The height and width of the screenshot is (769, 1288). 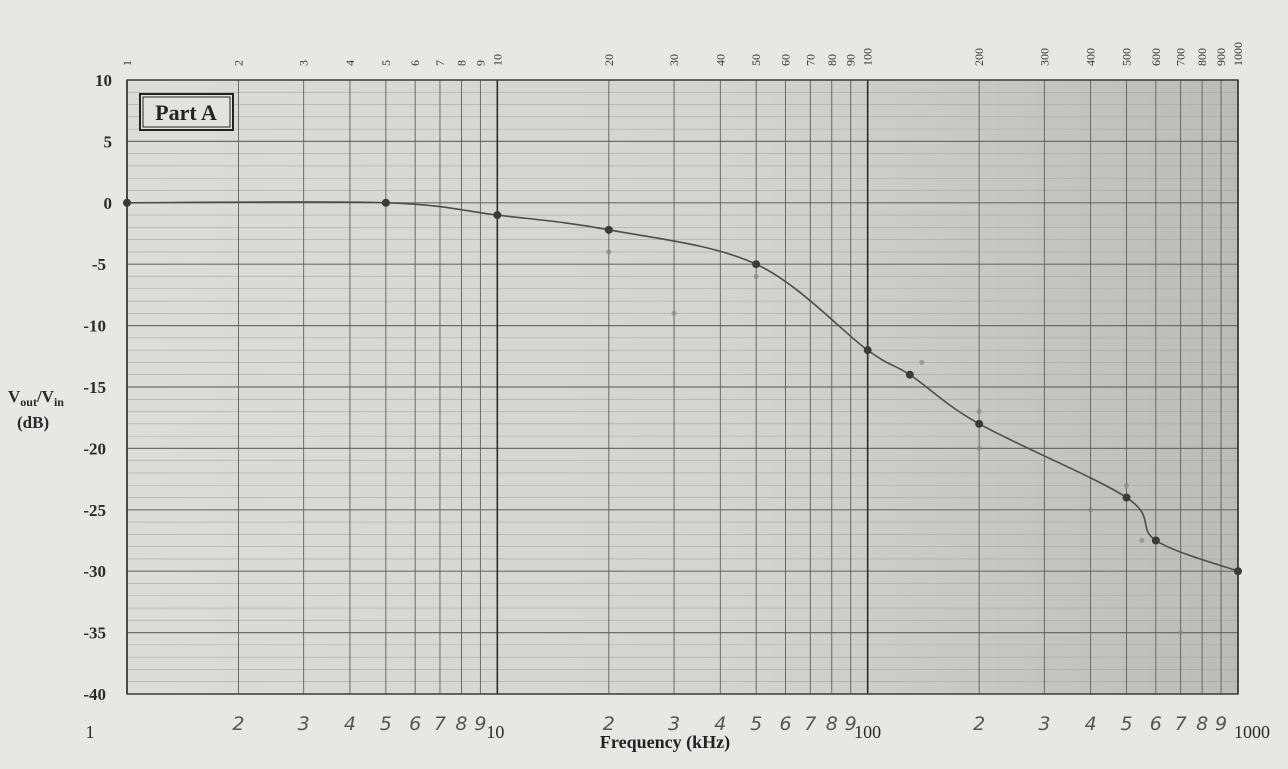 I want to click on y-tick-label: -40, so click(x=94, y=694).